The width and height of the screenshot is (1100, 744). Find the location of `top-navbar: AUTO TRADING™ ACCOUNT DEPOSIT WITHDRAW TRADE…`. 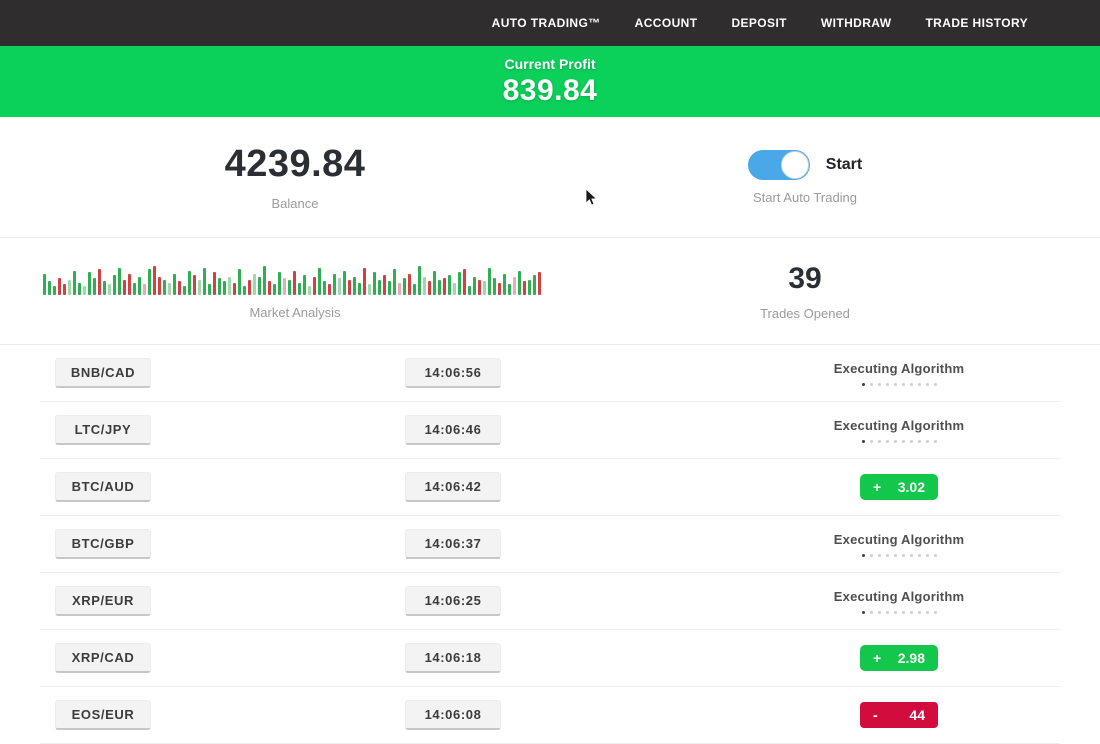

top-navbar: AUTO TRADING™ ACCOUNT DEPOSIT WITHDRAW TRADE… is located at coordinates (550, 23).